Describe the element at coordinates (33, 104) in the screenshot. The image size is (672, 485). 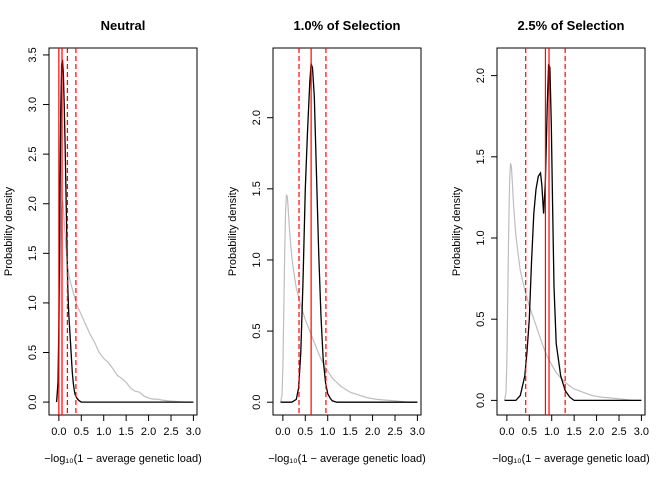
I see `y-tick-label: 3.0` at that location.